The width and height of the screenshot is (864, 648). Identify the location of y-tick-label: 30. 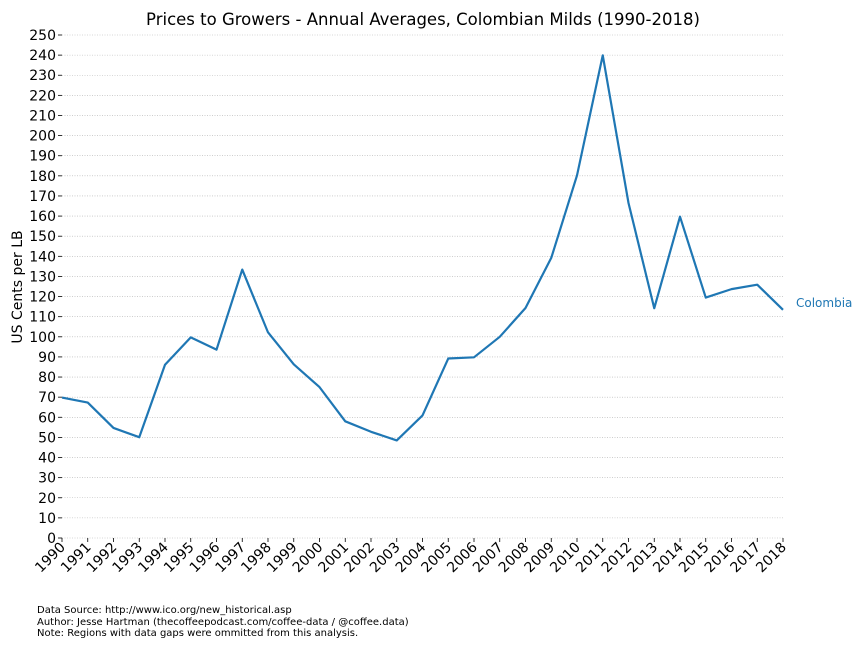
(47, 479).